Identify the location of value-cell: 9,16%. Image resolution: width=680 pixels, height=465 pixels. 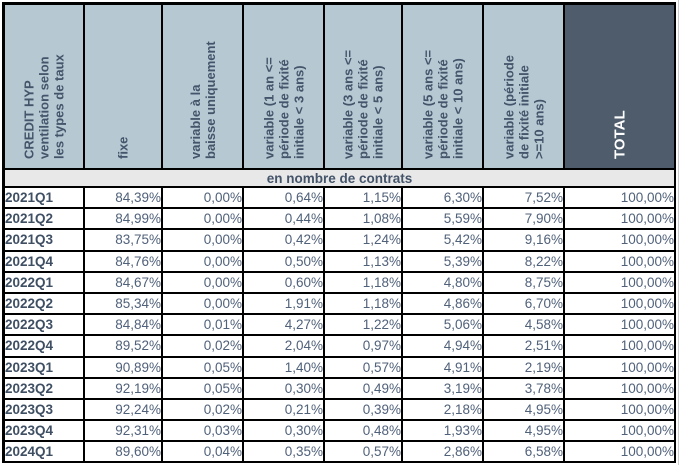
(524, 241).